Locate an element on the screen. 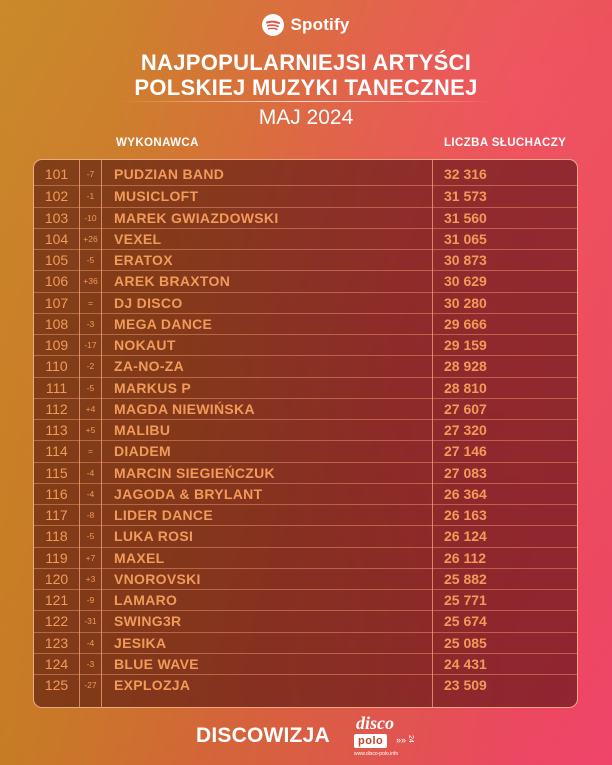 This screenshot has width=612, height=765. artist-cell: DJ DISCO is located at coordinates (148, 302).